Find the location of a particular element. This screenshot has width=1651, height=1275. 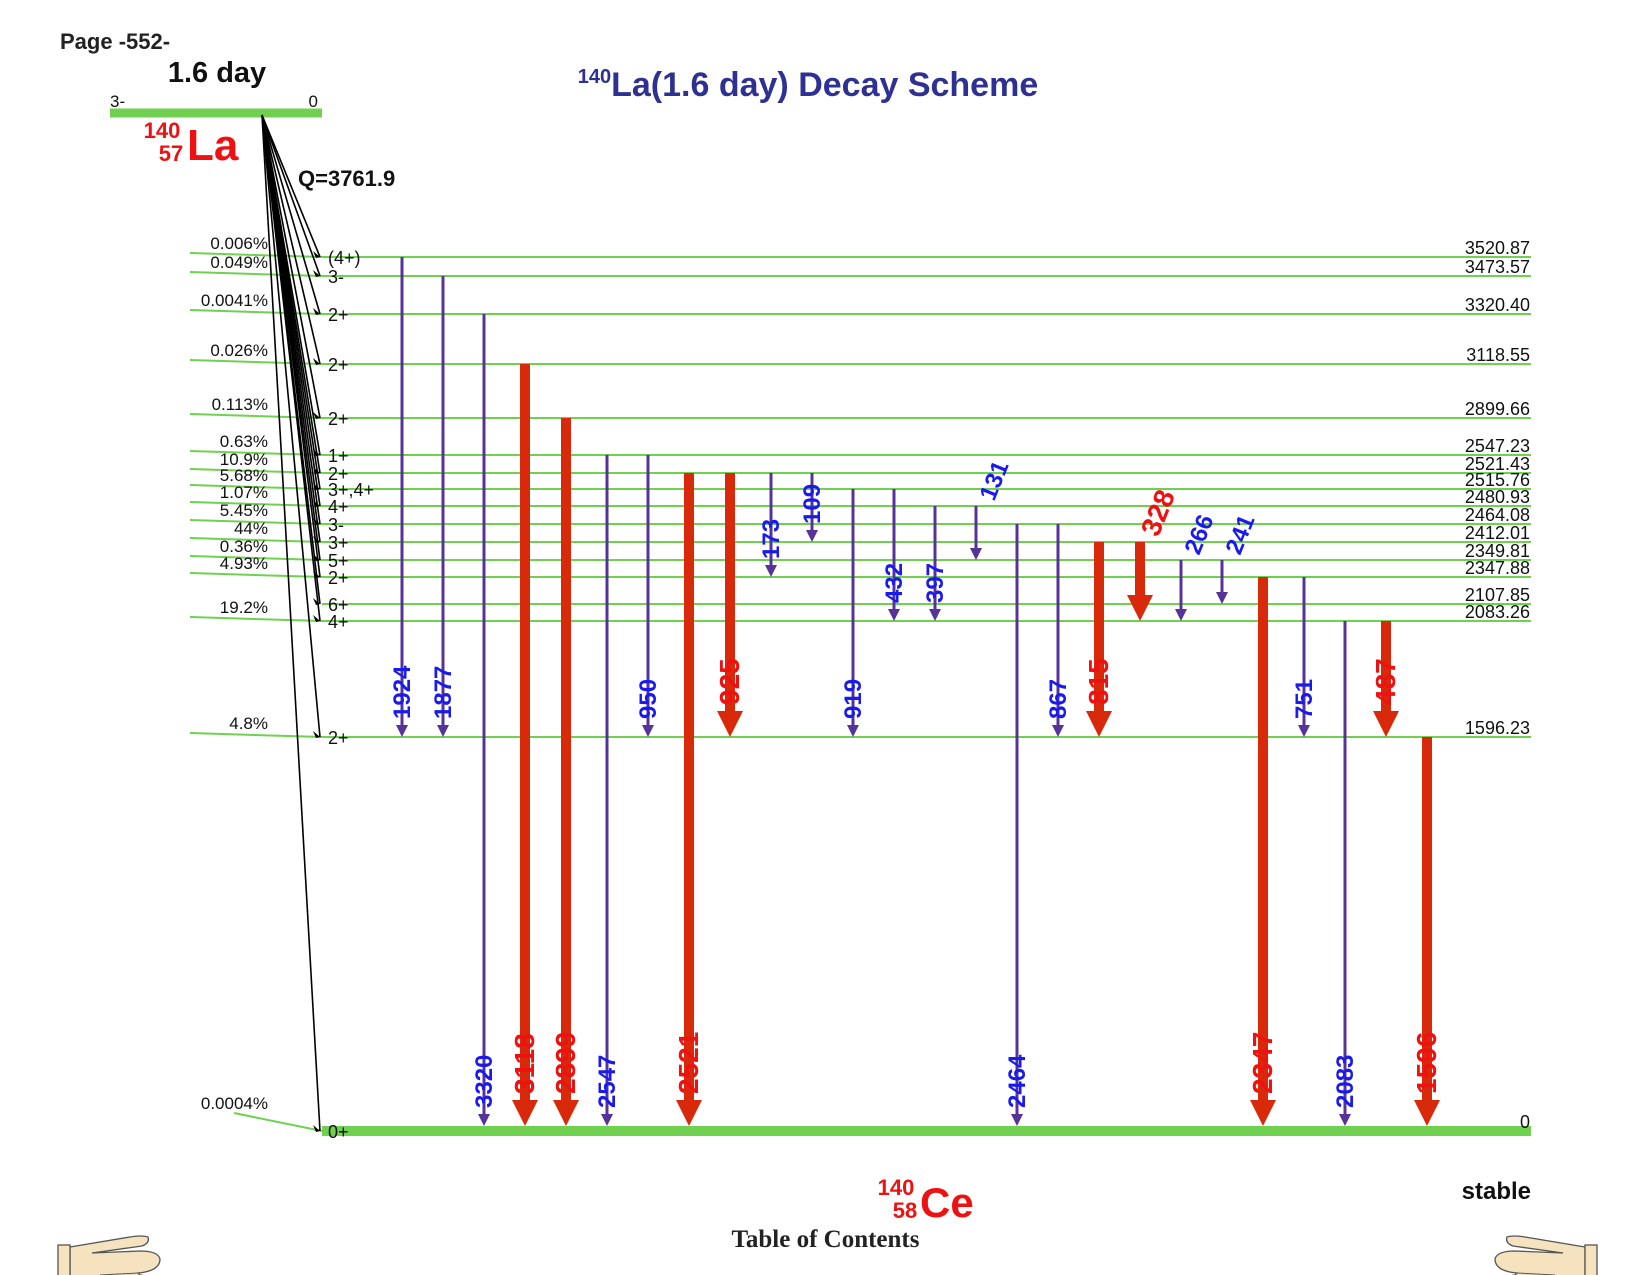

gamma-energy-label: 2464 is located at coordinates (1017, 1081).